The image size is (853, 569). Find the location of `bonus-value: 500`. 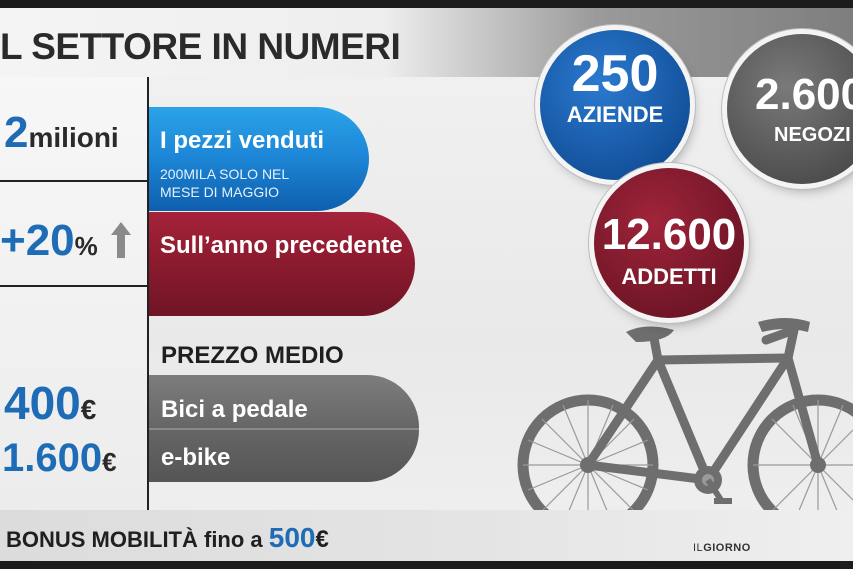

bonus-value: 500 is located at coordinates (292, 537).